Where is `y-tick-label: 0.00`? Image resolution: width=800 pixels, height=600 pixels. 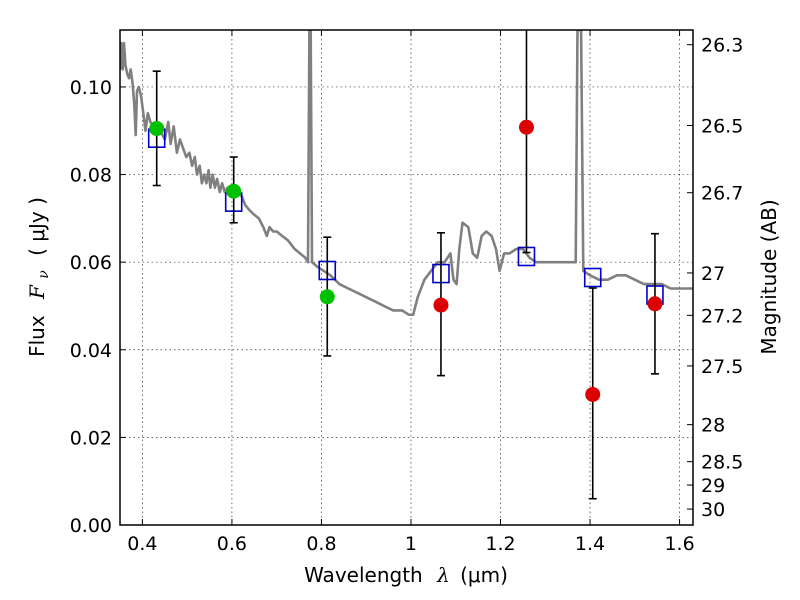
y-tick-label: 0.00 is located at coordinates (91, 526).